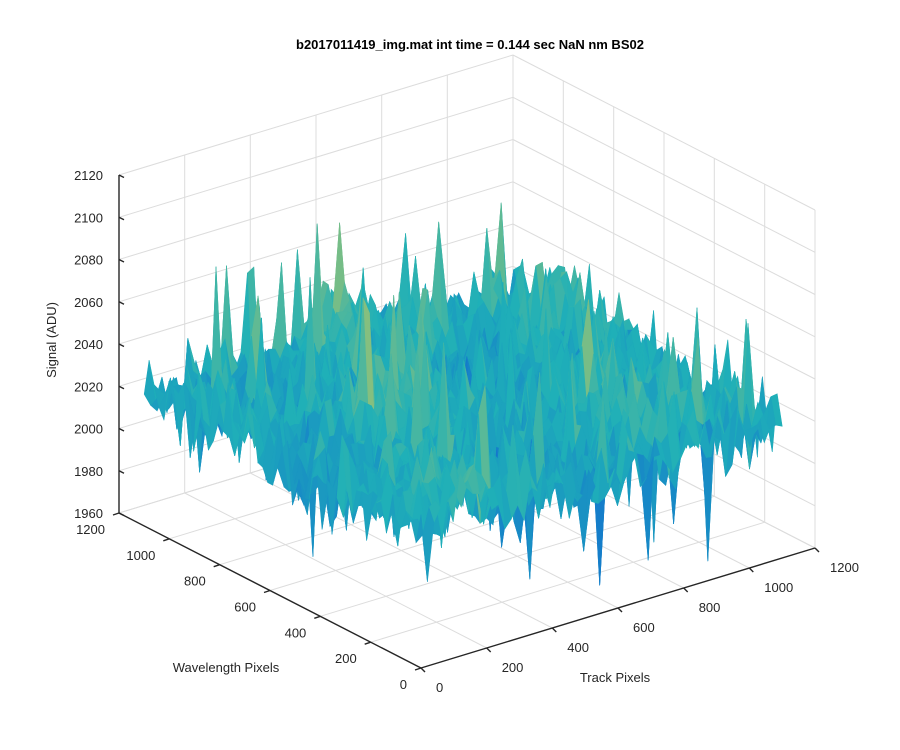 This screenshot has width=900, height=750. Describe the element at coordinates (88, 302) in the screenshot. I see `z-tick-label: 2060` at that location.